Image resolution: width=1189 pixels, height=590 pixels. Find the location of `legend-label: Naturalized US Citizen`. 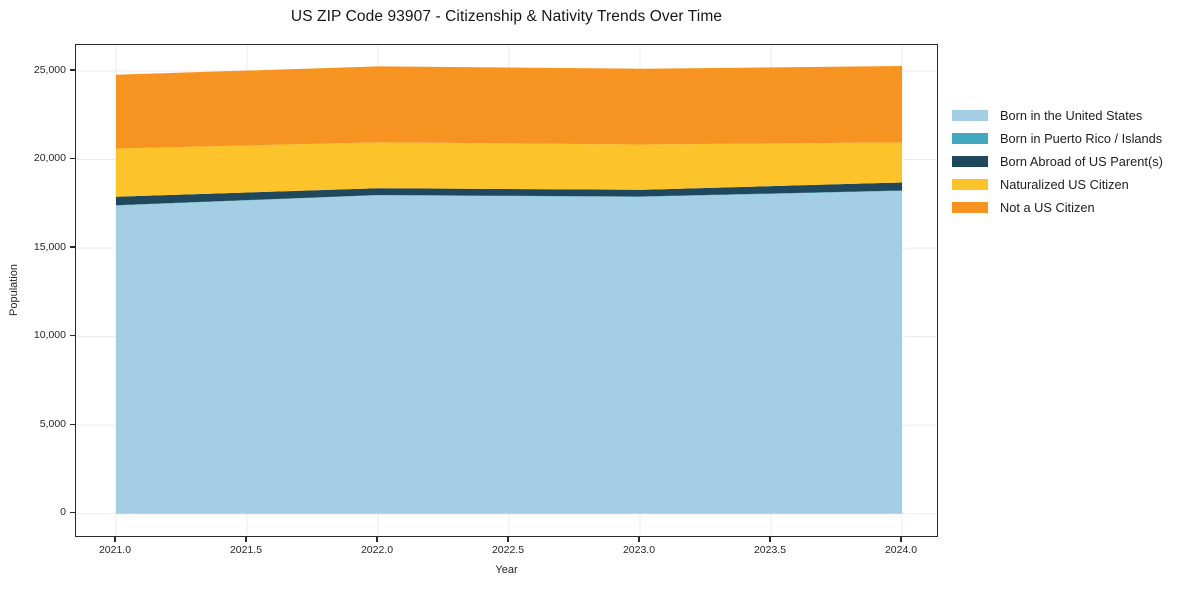

legend-label: Naturalized US Citizen is located at coordinates (1064, 184).